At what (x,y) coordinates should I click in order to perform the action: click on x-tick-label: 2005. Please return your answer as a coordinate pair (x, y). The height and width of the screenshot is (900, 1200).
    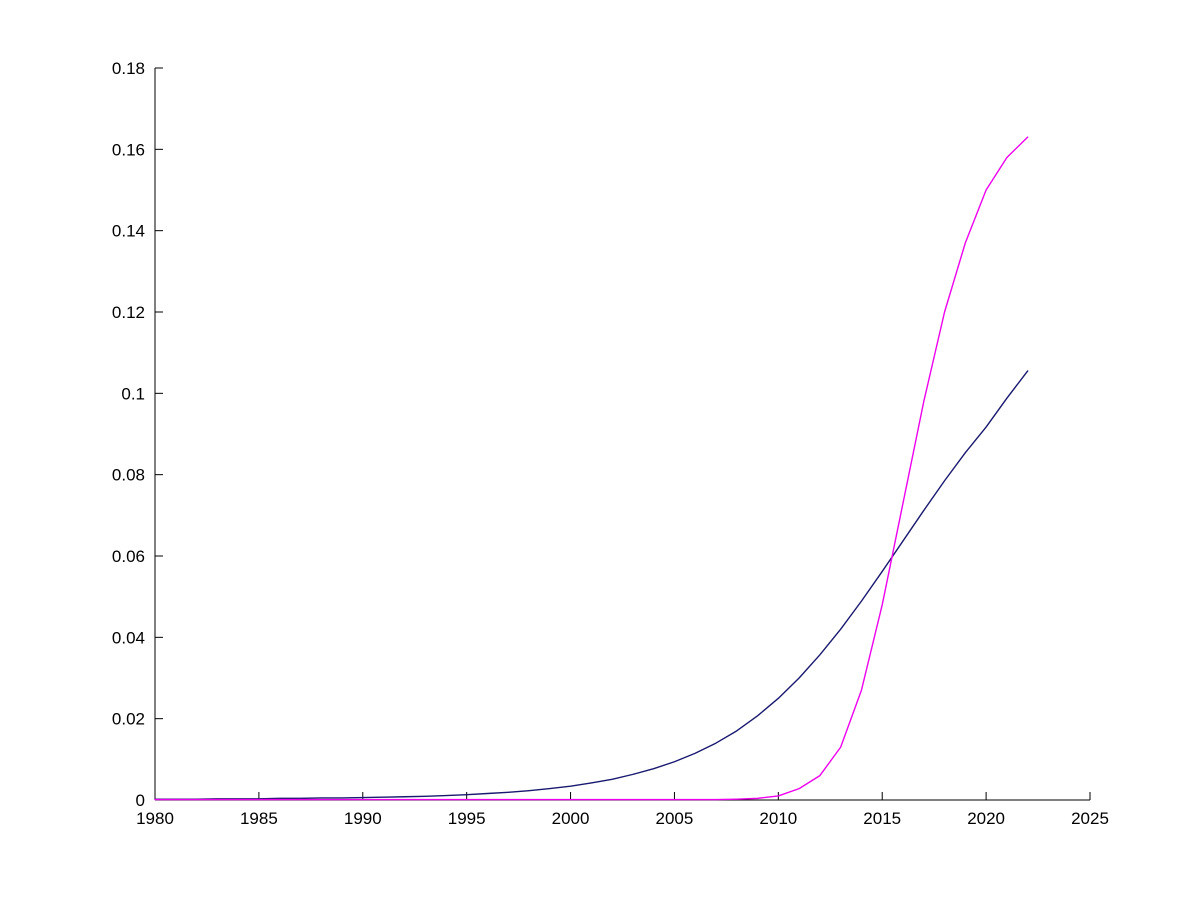
    Looking at the image, I should click on (675, 818).